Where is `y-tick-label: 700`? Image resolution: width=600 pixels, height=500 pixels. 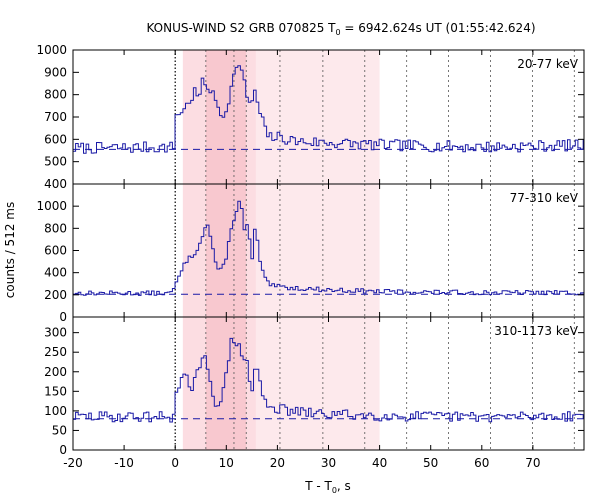 y-tick-label: 700 is located at coordinates (55, 117).